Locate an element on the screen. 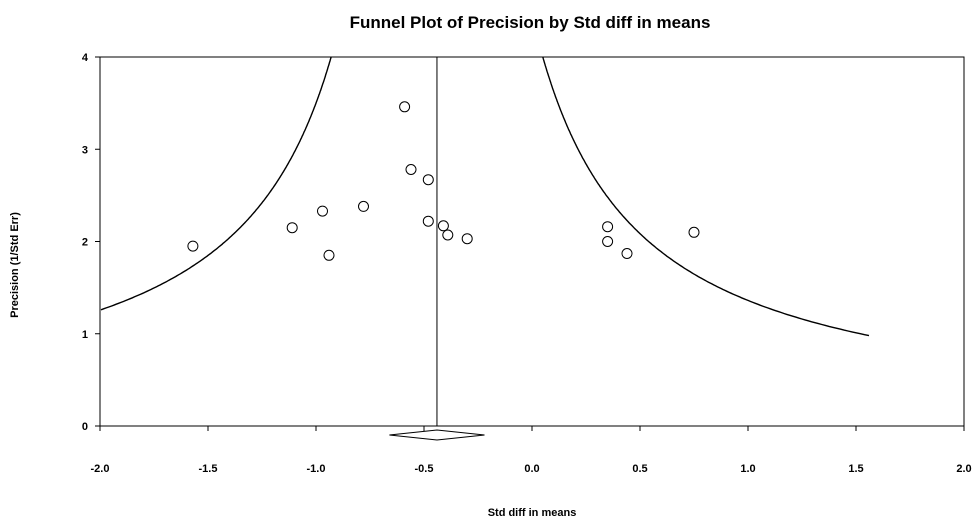 This screenshot has width=975, height=522. x-tick-label: -2.0 is located at coordinates (100, 469).